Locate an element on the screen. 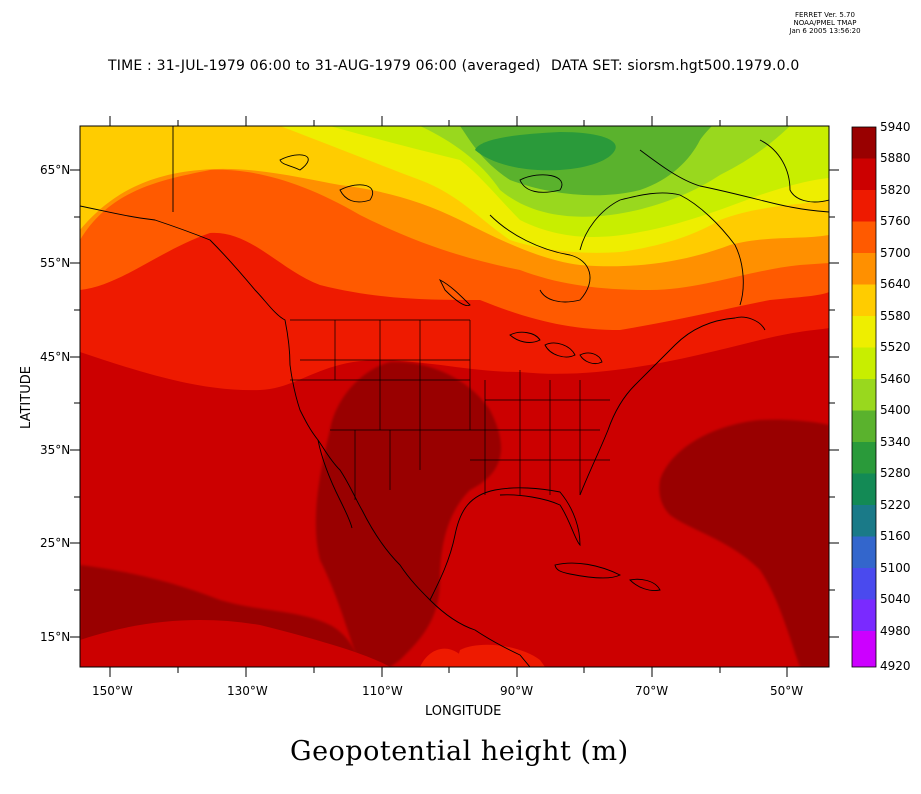  colorbar-label: 4980 is located at coordinates (895, 631).